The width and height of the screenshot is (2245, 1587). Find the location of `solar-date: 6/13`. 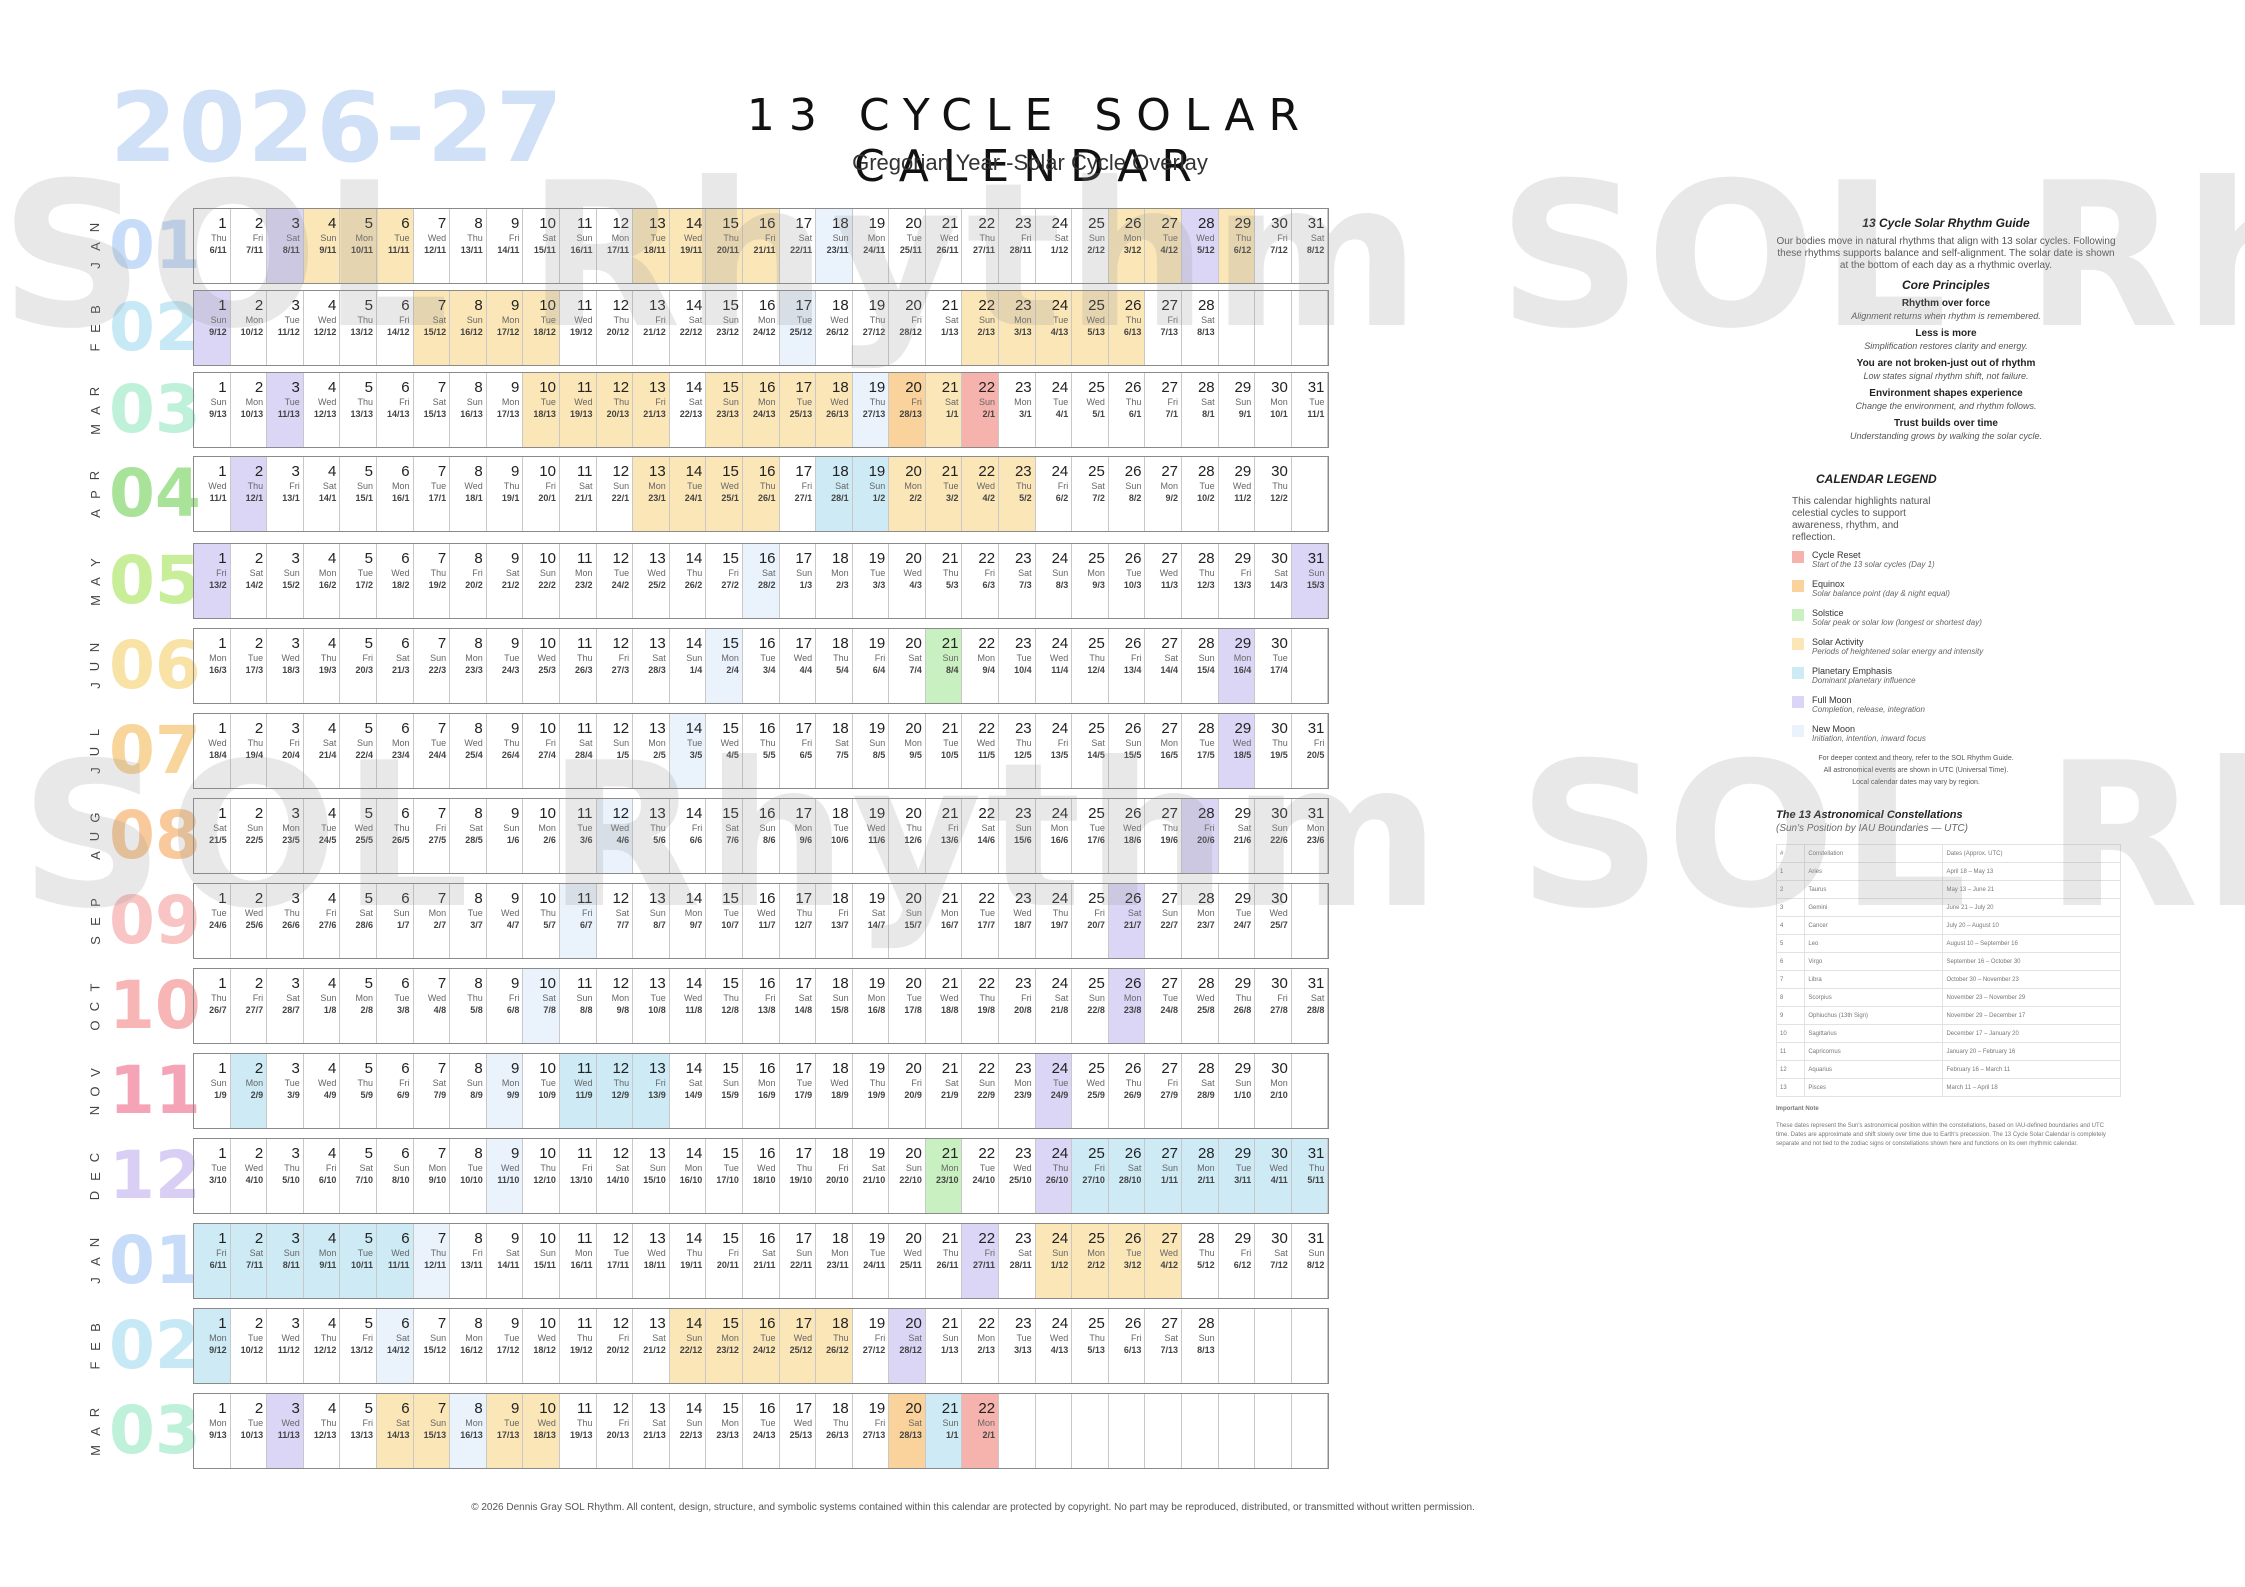

solar-date: 6/13 is located at coordinates (1132, 1350).